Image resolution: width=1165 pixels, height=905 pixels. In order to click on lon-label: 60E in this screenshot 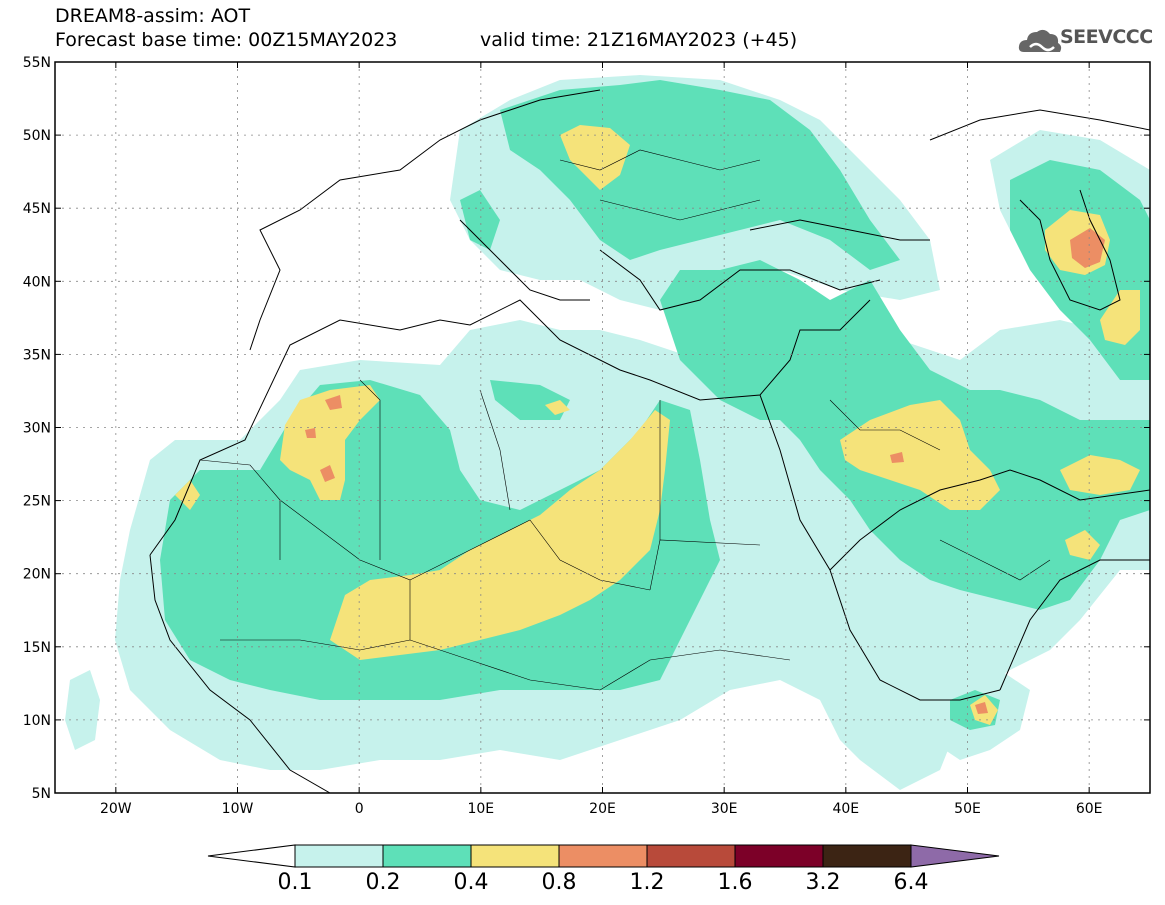, I will do `click(1089, 809)`.